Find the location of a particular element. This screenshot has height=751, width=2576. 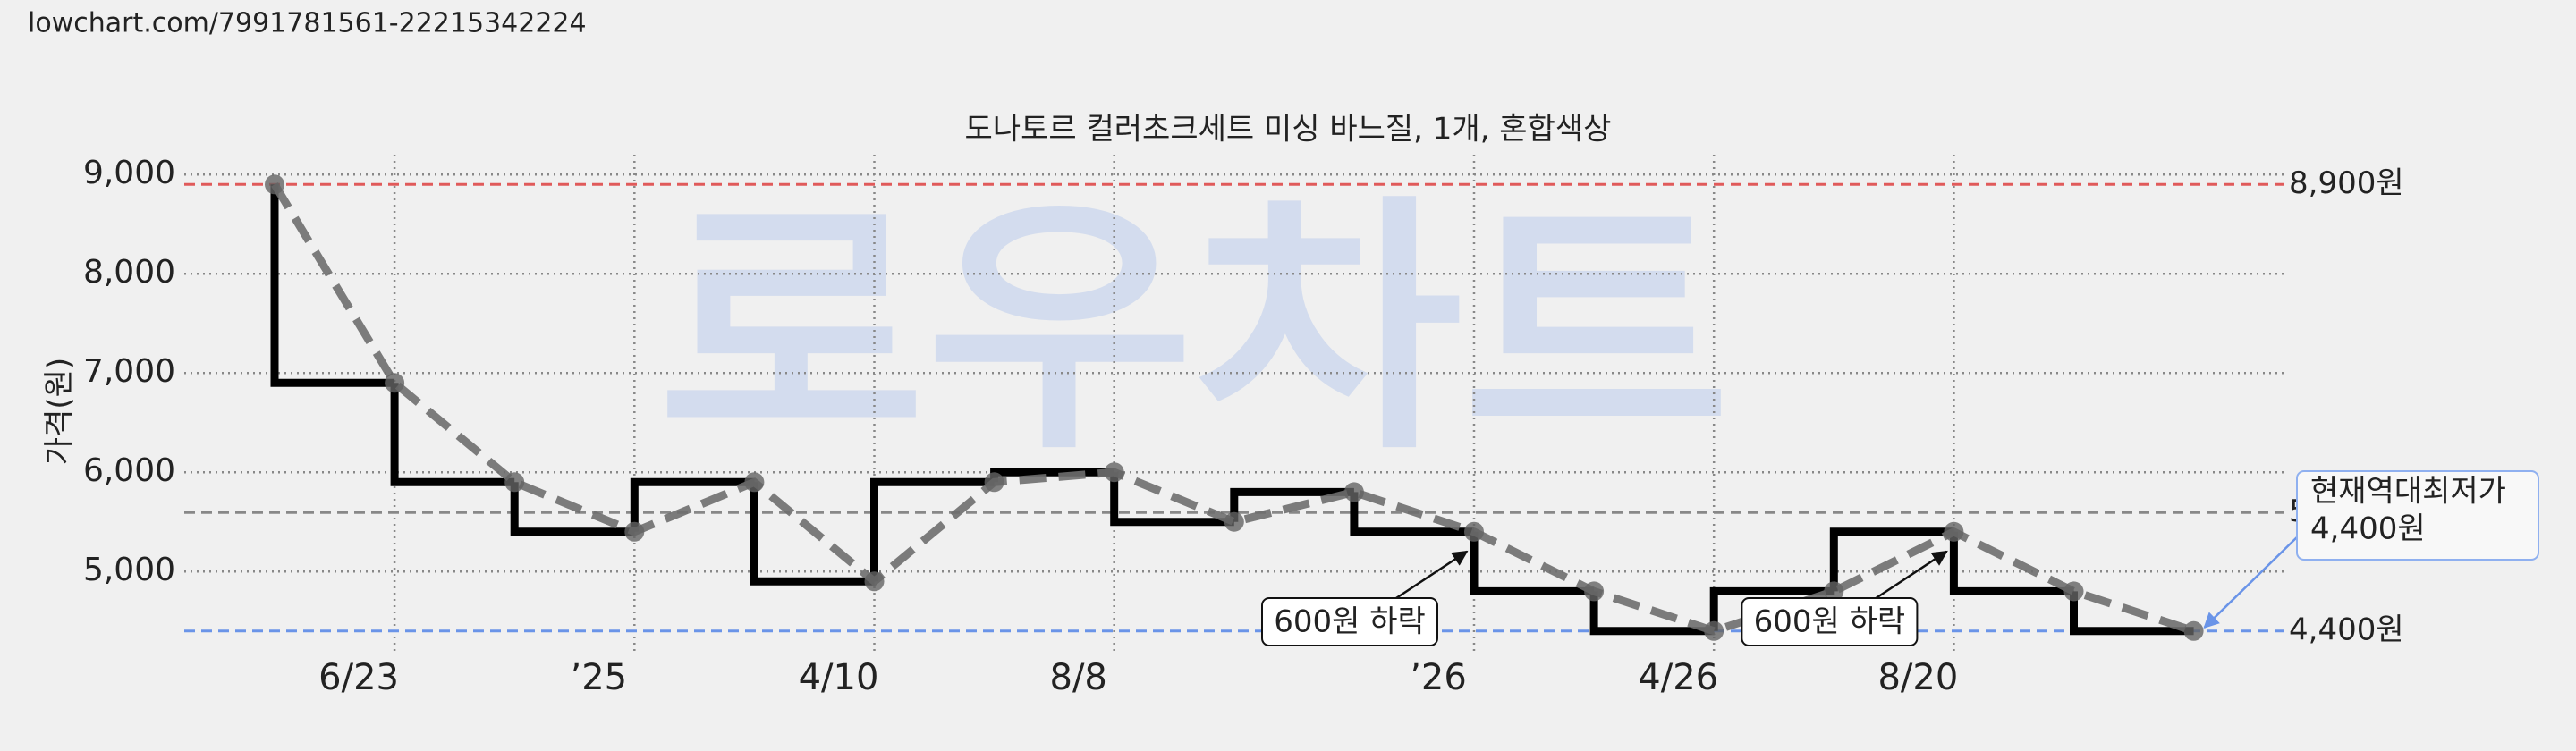

y-tick-label: 6,000 is located at coordinates (129, 470).